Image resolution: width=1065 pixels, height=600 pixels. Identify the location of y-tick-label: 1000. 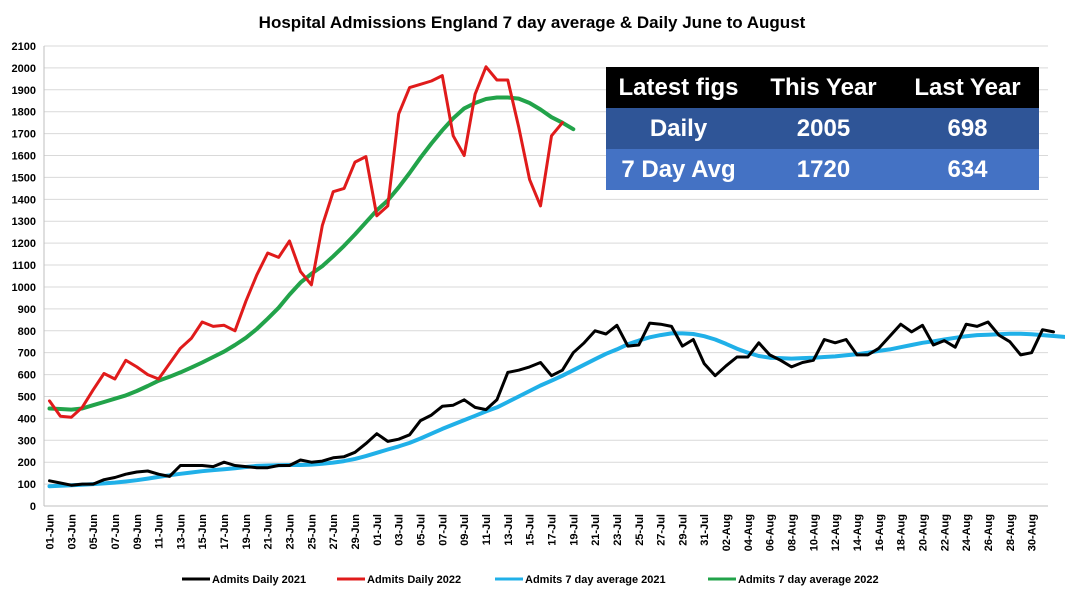
(24, 288).